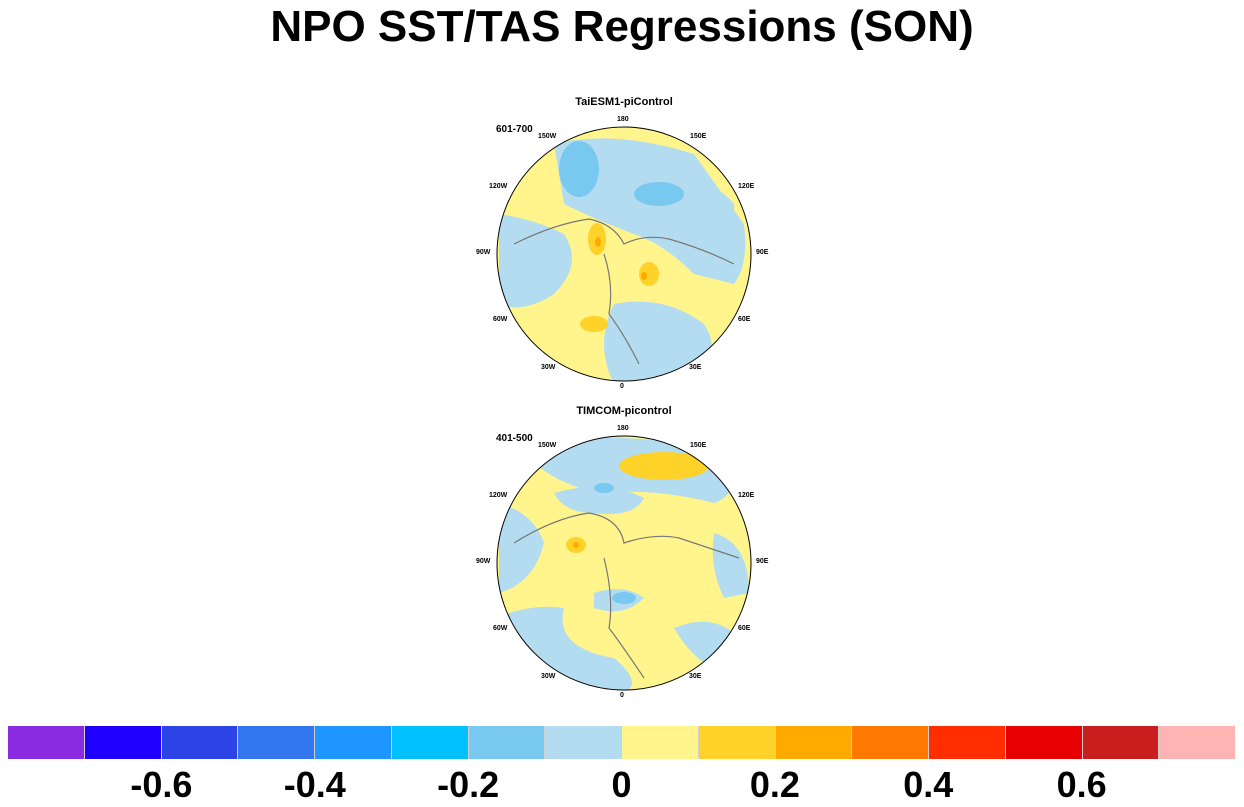 This screenshot has height=807, width=1244. I want to click on colorbar-tick-label: -0.6, so click(161, 784).